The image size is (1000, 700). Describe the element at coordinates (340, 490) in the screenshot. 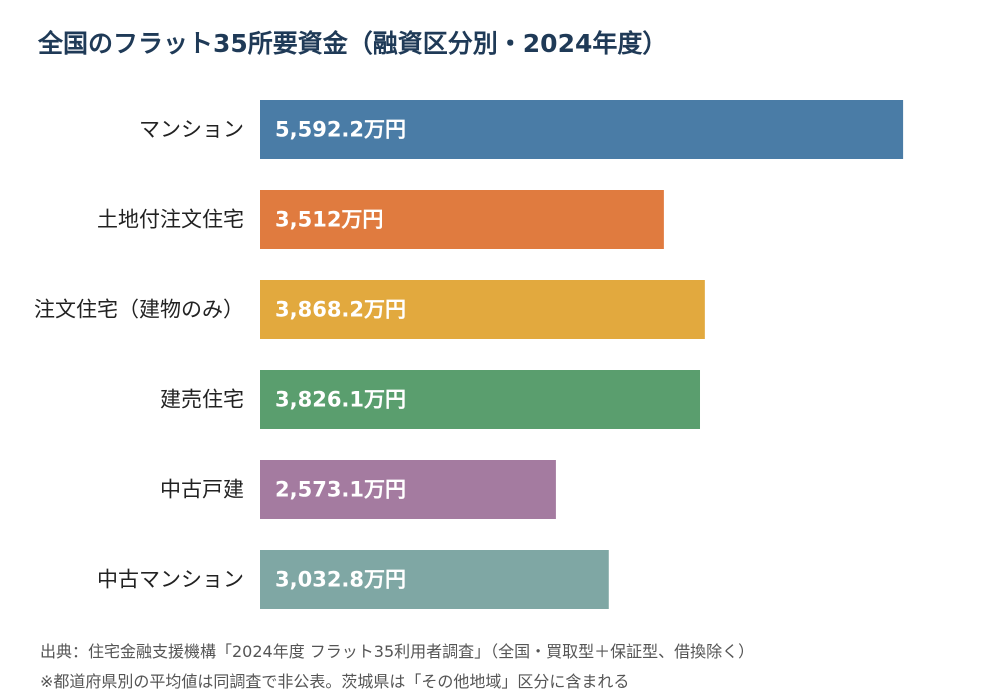

I see `value-label-4: 2,573.1万円` at that location.